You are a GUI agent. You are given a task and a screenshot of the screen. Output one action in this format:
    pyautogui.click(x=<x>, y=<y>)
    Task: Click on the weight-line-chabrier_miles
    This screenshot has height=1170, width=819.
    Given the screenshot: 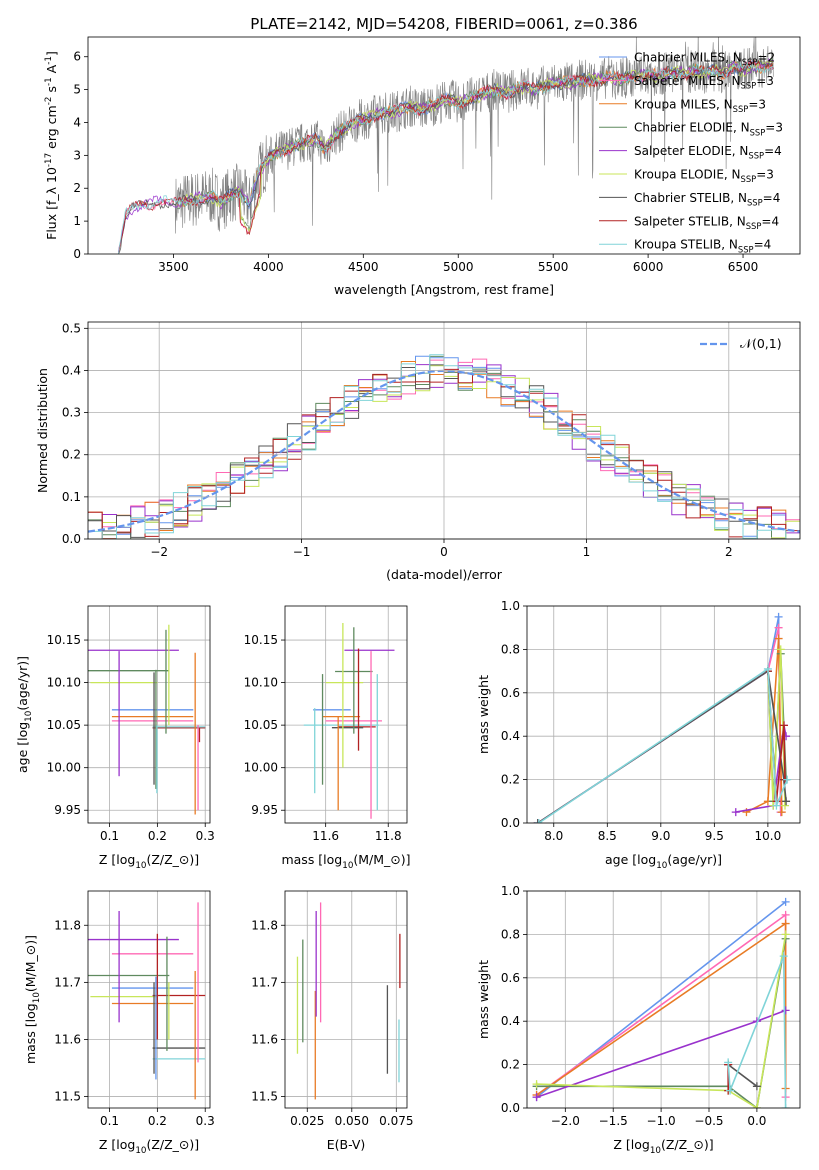 What is the action you would take?
    pyautogui.click(x=659, y=719)
    